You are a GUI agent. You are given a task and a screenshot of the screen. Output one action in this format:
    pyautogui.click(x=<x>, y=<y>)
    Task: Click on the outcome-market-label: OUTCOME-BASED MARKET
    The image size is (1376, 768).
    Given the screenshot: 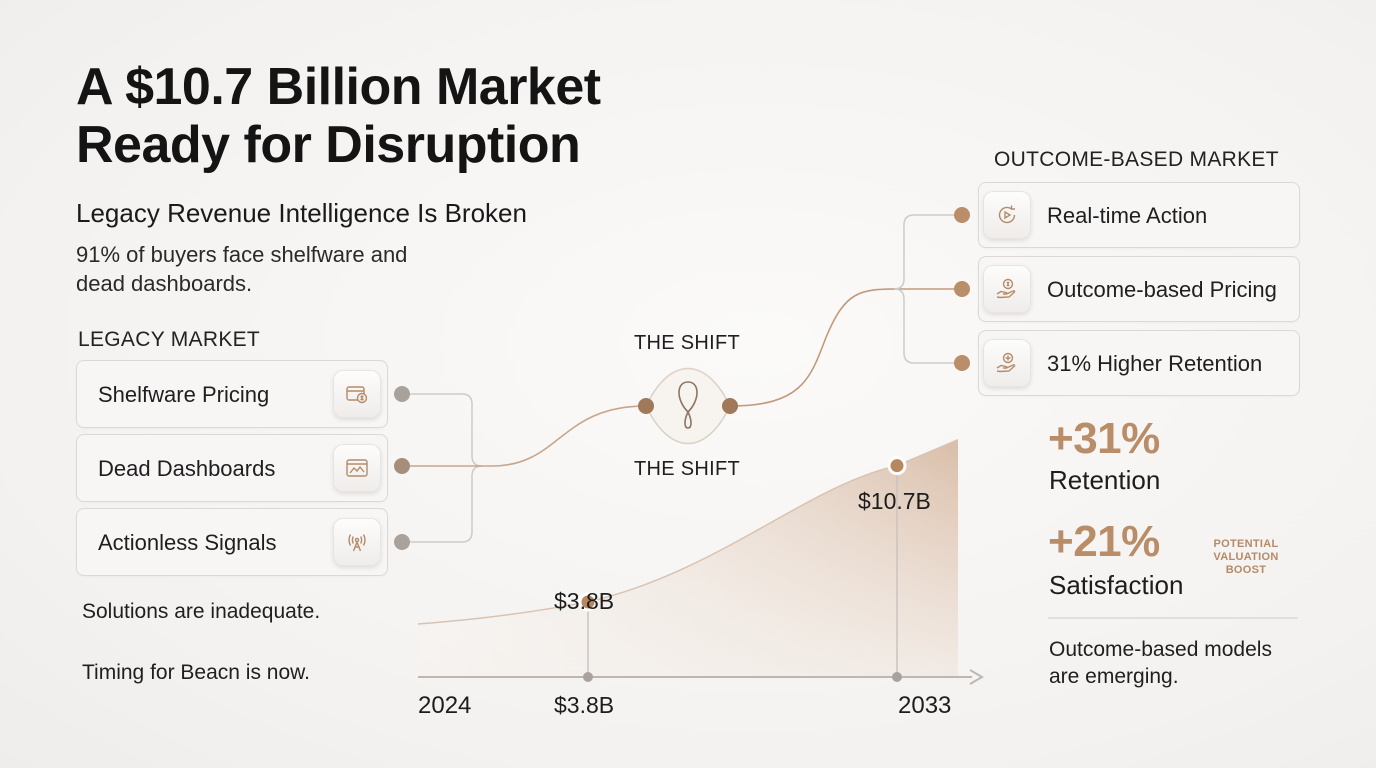 What is the action you would take?
    pyautogui.click(x=1136, y=159)
    